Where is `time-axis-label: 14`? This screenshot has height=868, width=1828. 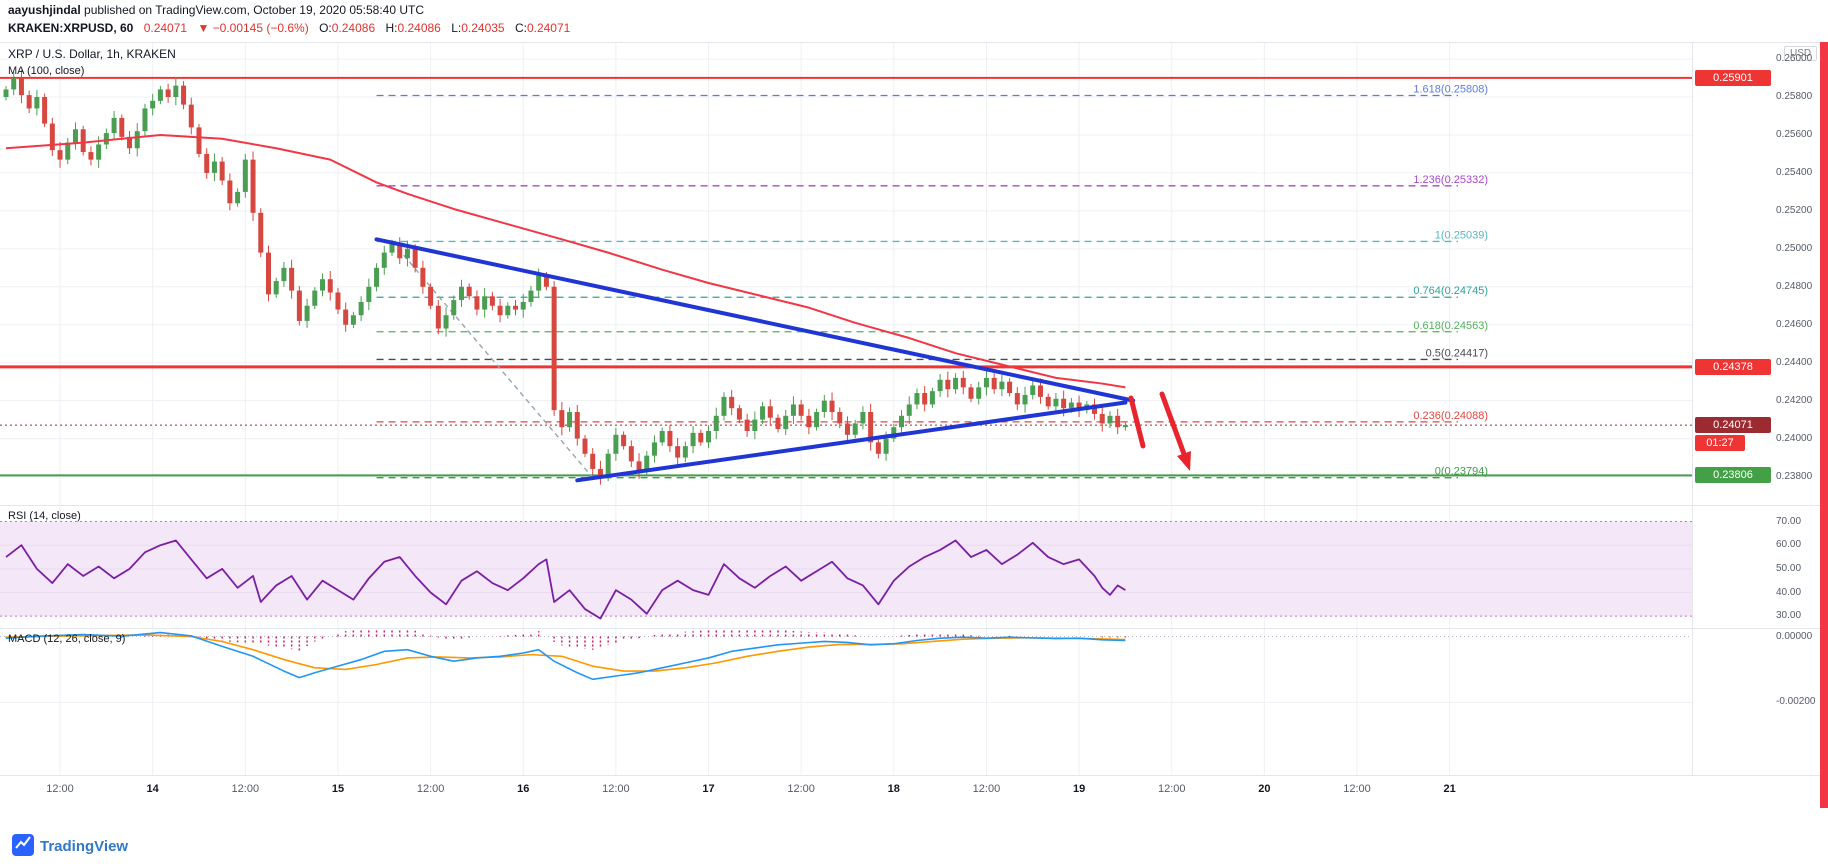 time-axis-label: 14 is located at coordinates (152, 789).